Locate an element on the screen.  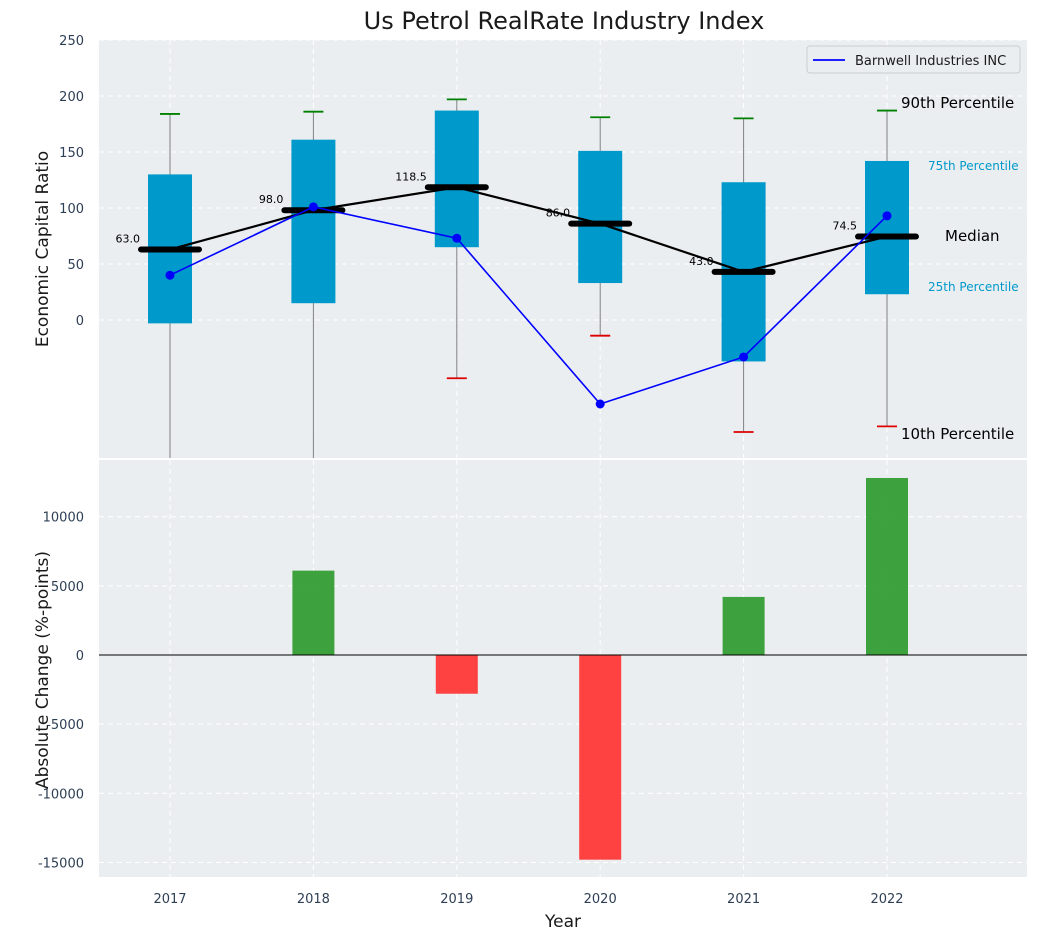
median-value-label: 118.5 is located at coordinates (411, 176).